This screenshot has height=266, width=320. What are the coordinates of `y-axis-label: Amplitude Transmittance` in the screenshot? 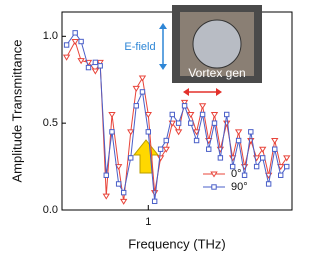 It's located at (16, 110).